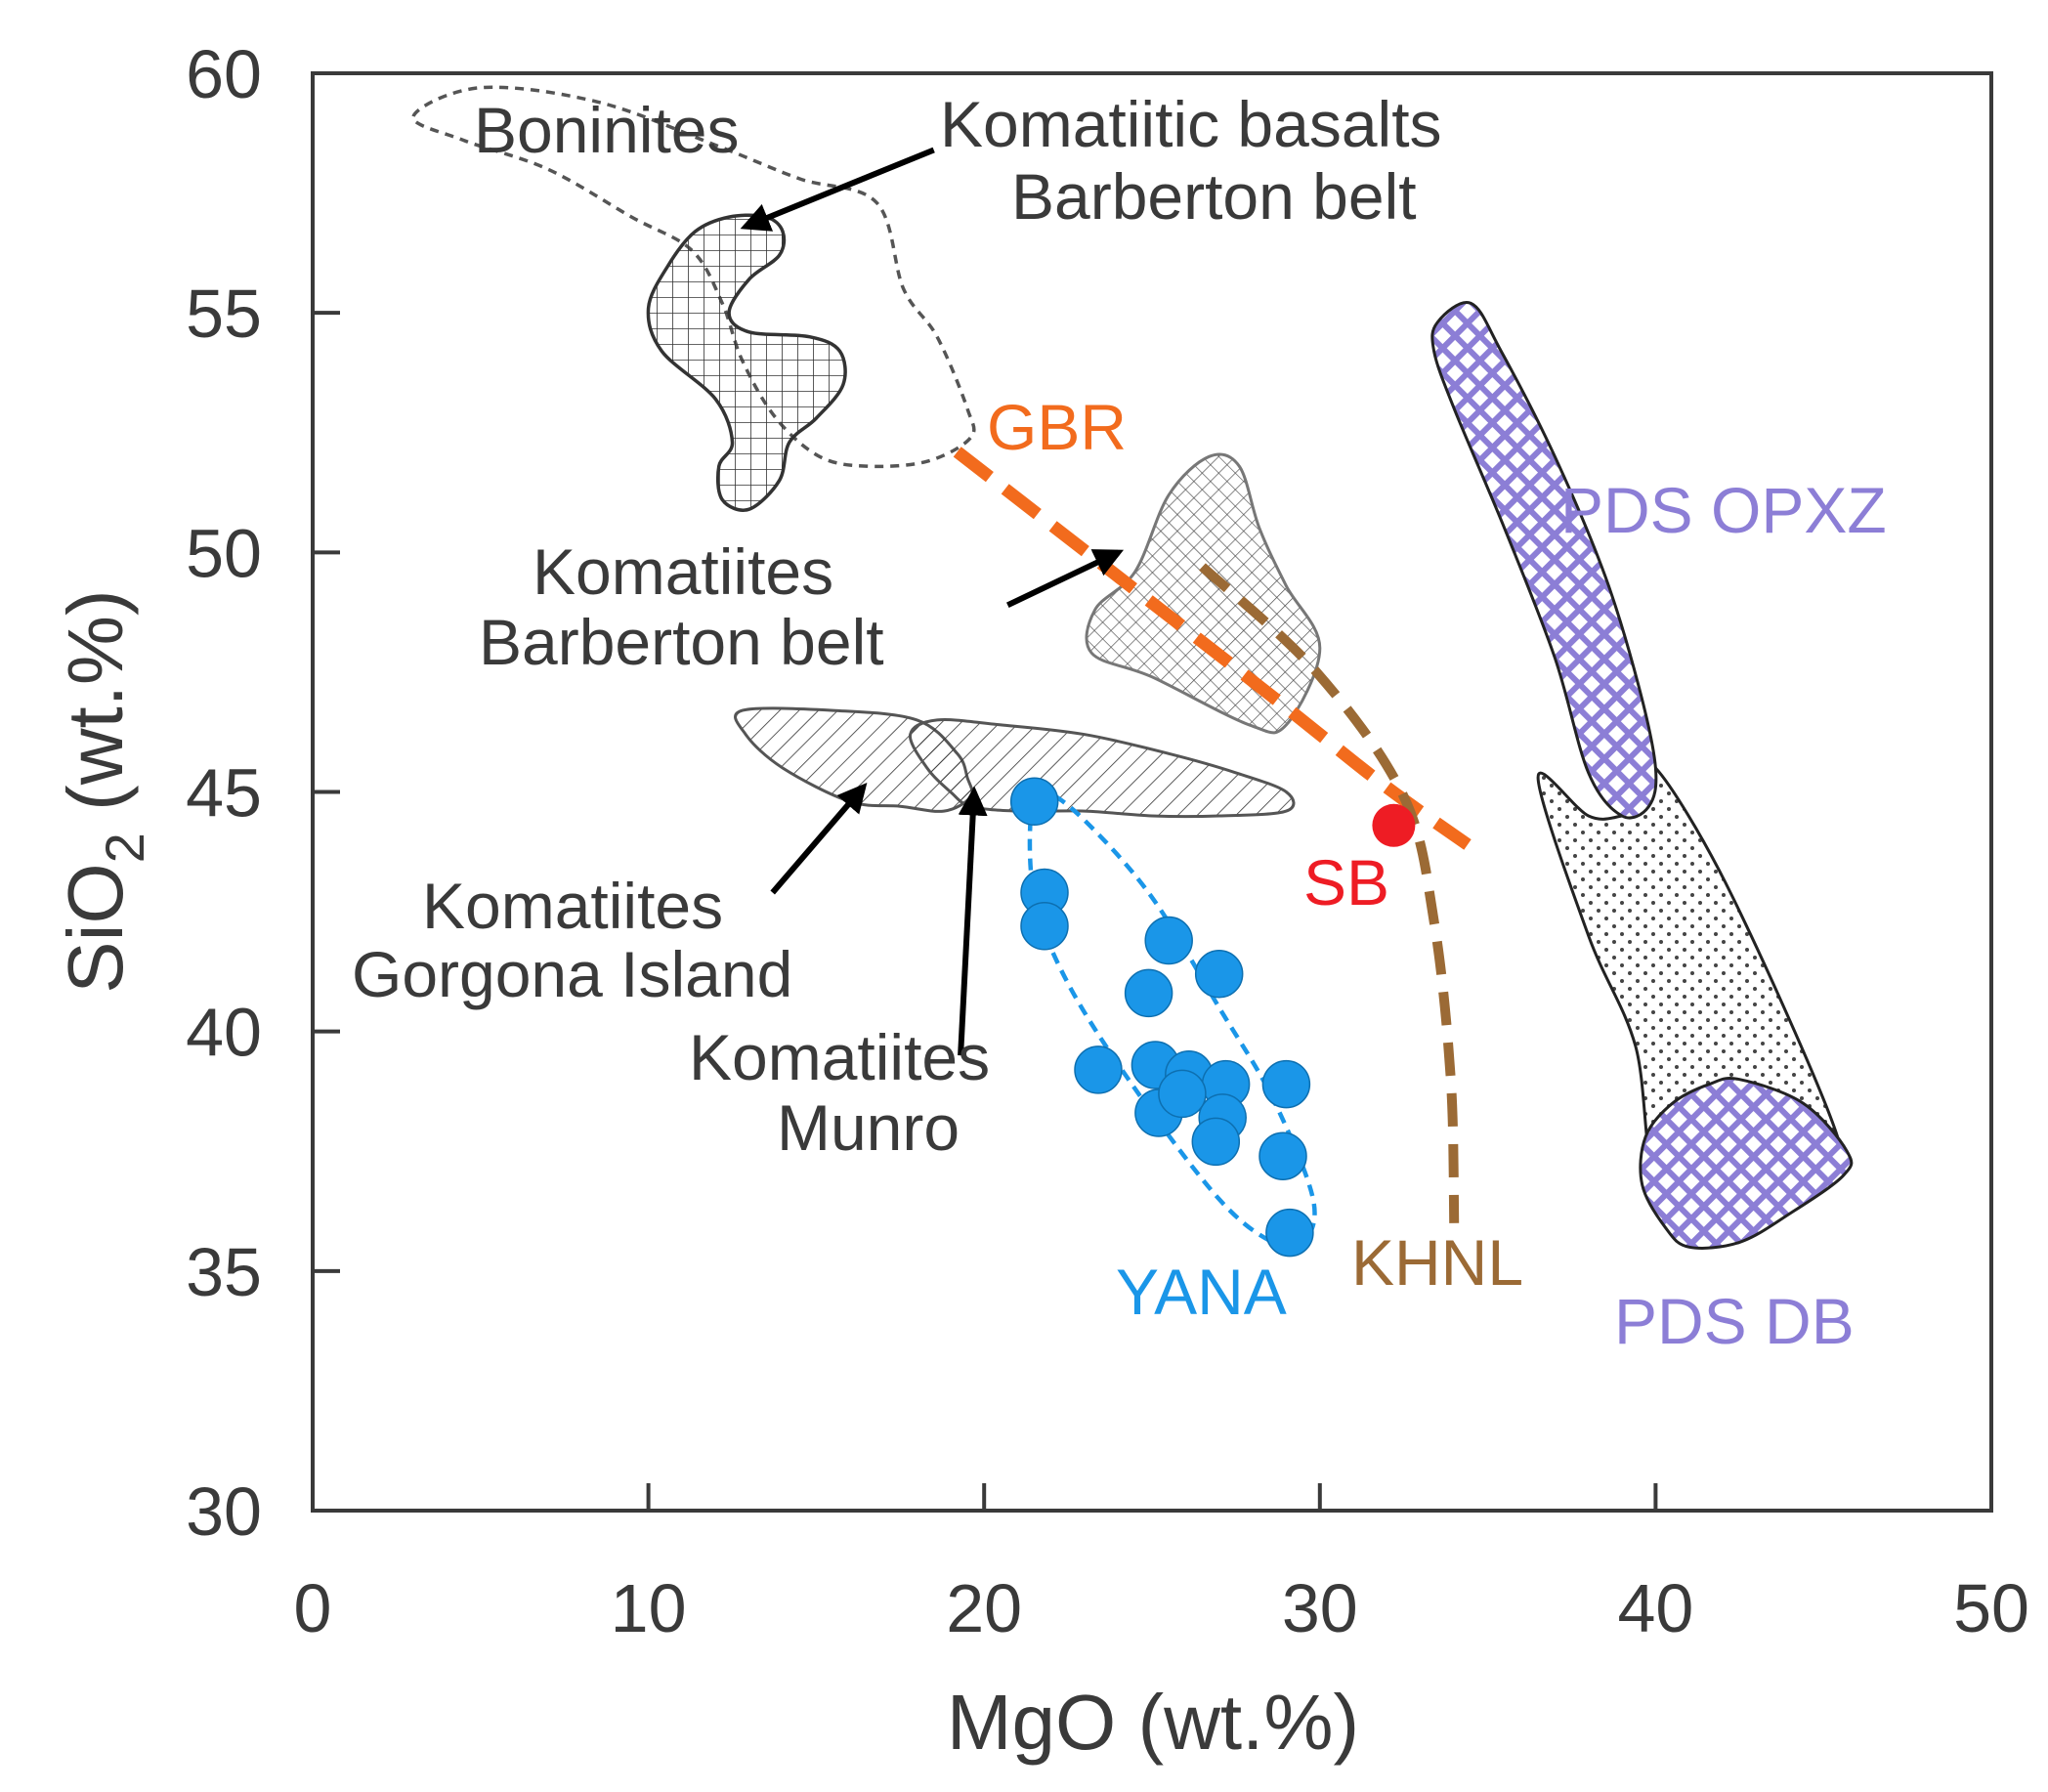 The width and height of the screenshot is (2048, 1792). What do you see at coordinates (837, 189) in the screenshot?
I see `komatiitic-basalts-arrow` at bounding box center [837, 189].